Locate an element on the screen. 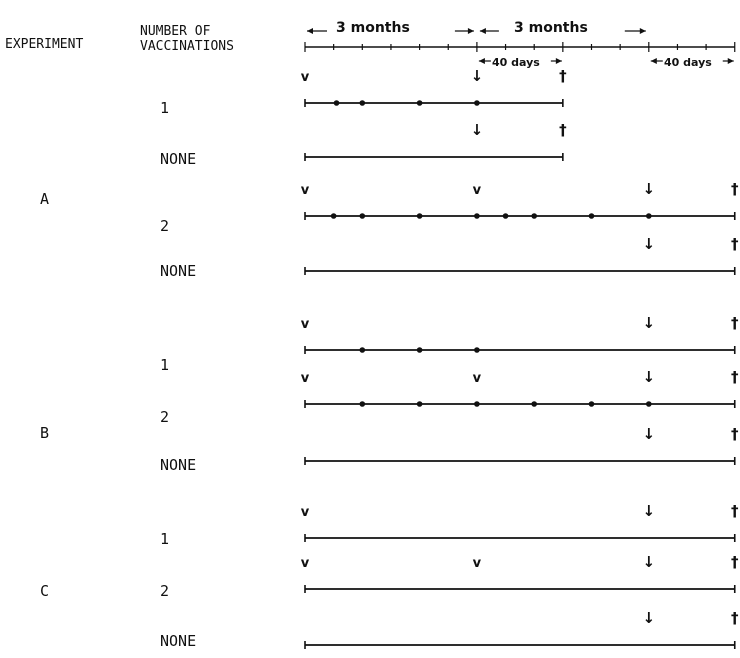  period-label-1: 3 months is located at coordinates (373, 28).